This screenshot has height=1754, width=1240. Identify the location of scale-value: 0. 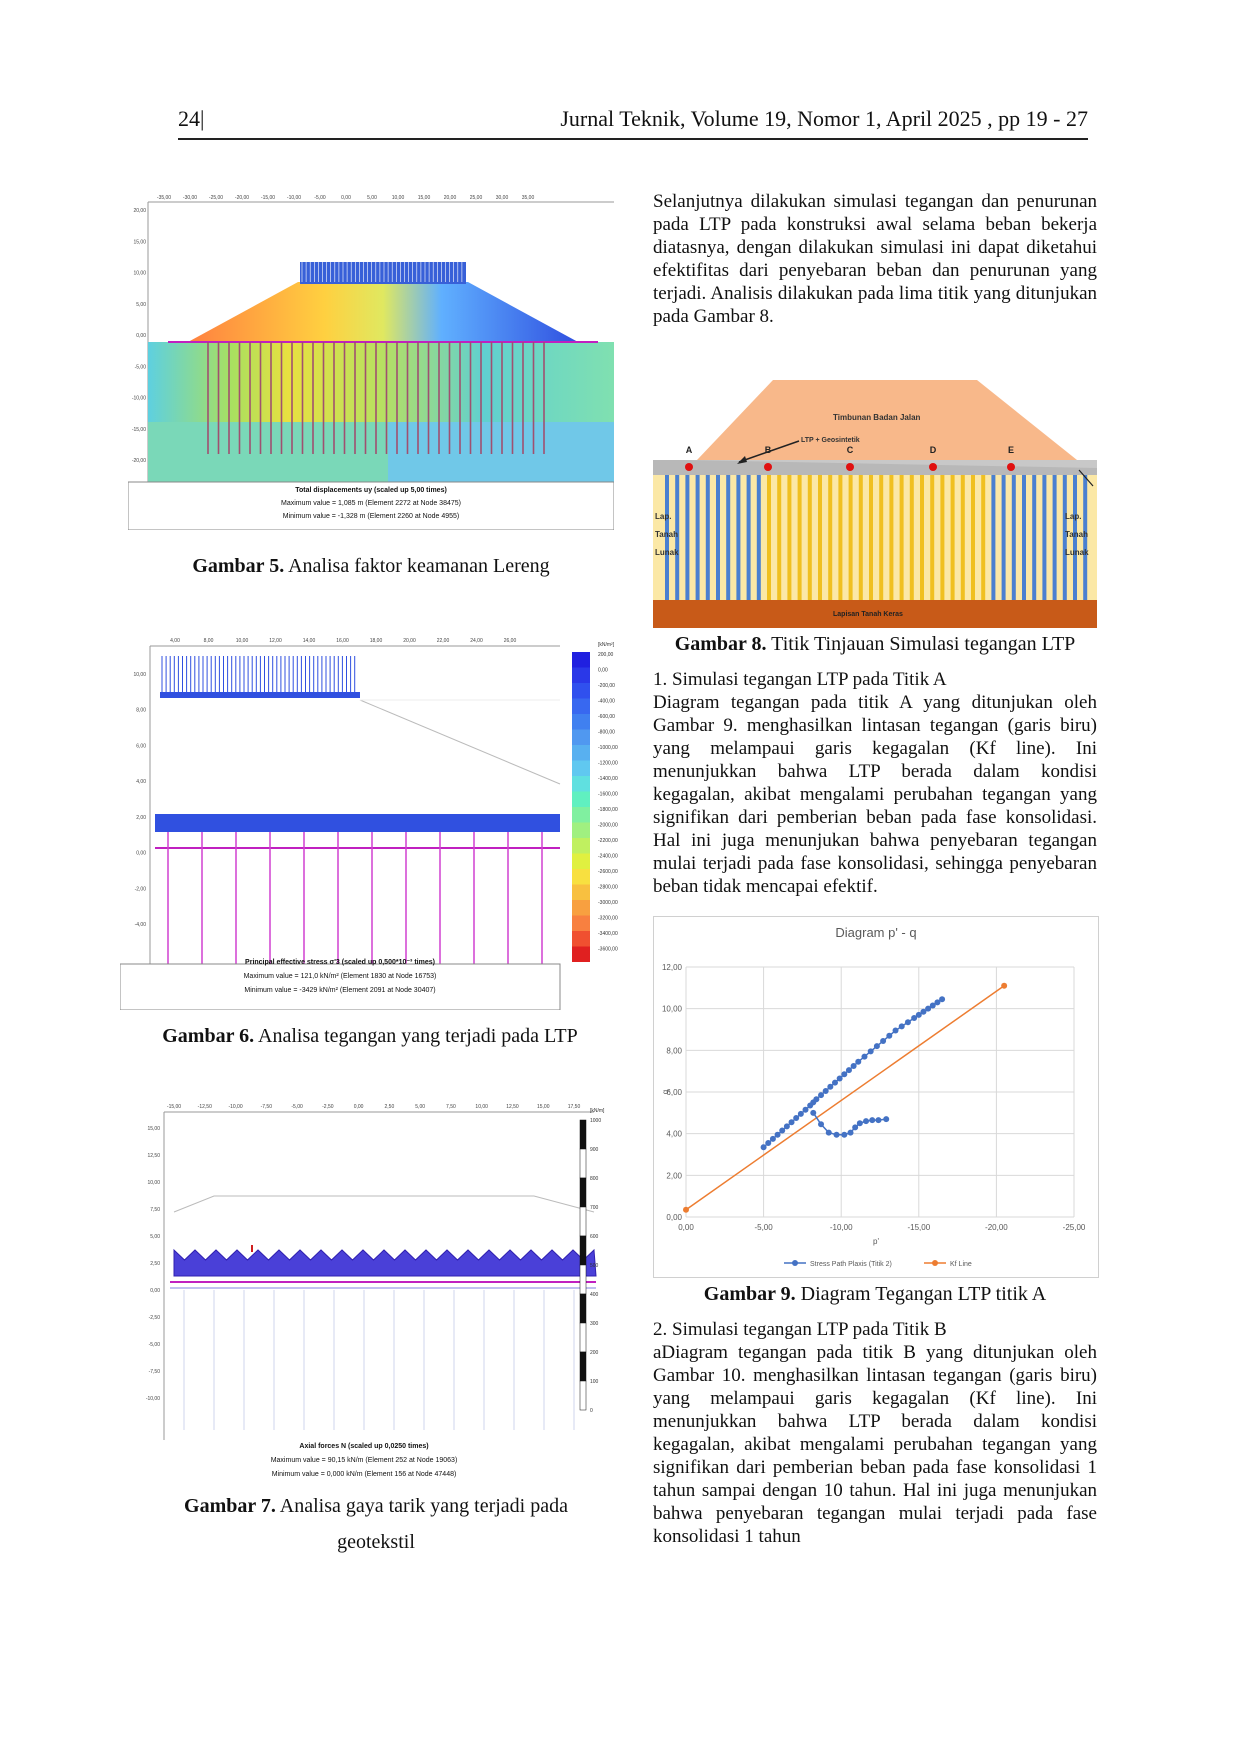
(591, 1411).